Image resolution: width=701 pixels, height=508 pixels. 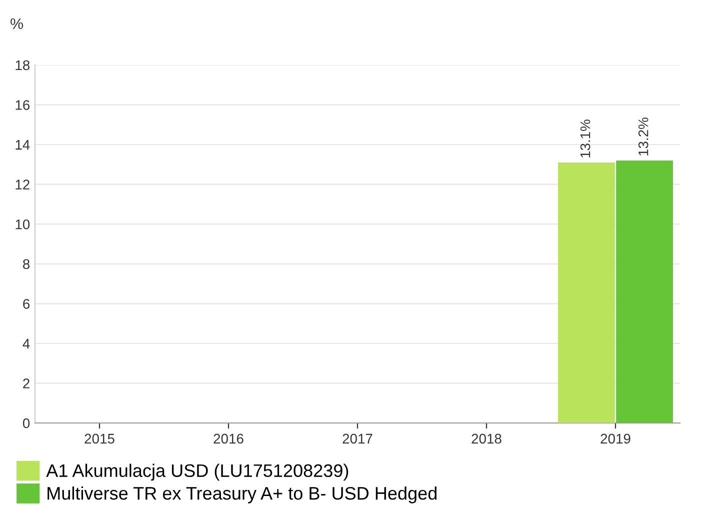 I want to click on y-tick-label: 12, so click(x=23, y=185).